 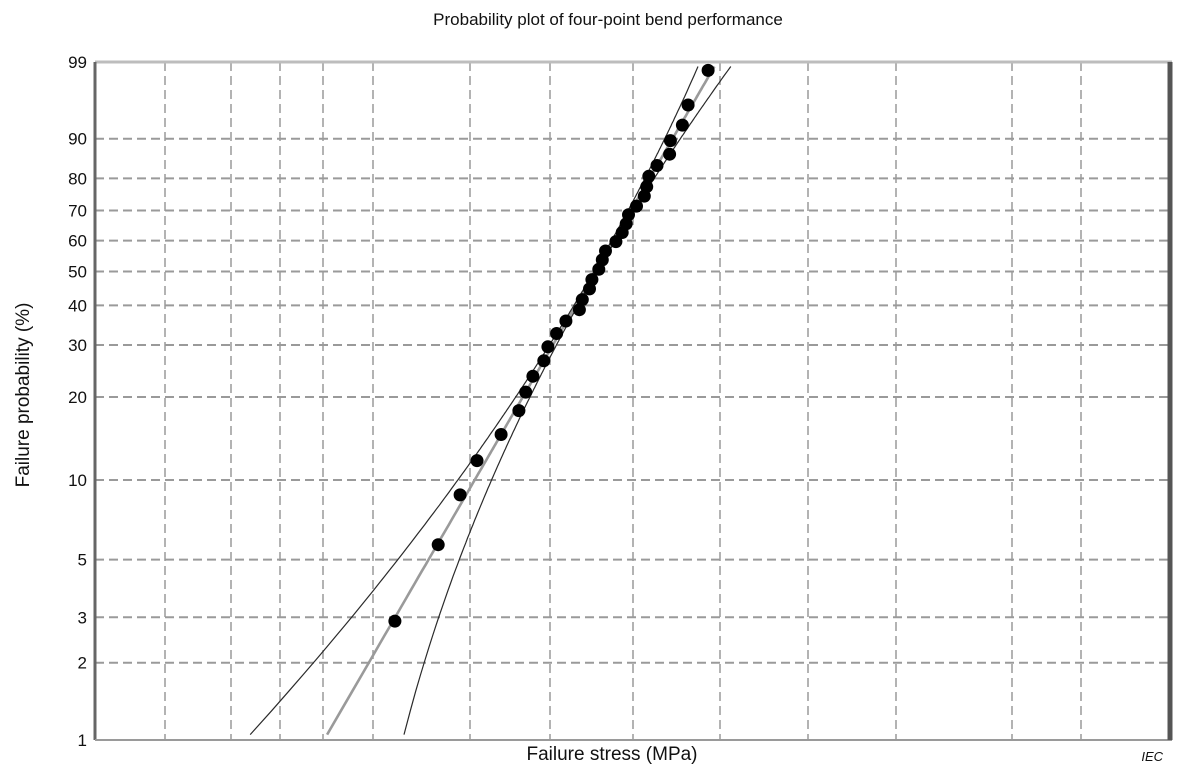 I want to click on y-tick-label: 30, so click(x=77, y=345).